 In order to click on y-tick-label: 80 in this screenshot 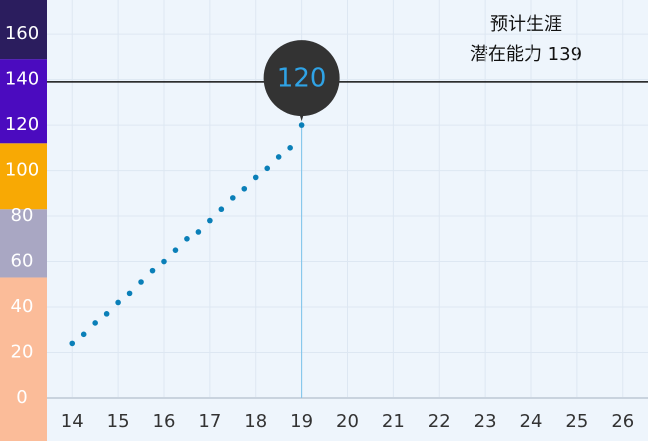, I will do `click(22, 215)`.